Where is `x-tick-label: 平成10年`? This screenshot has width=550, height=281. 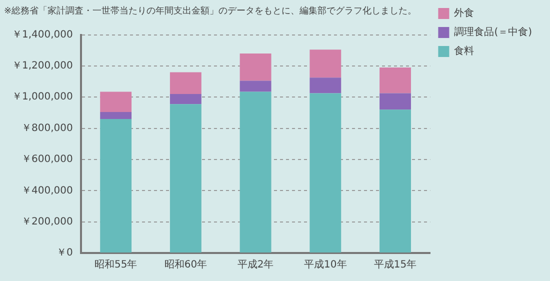
x-tick-label: 平成10年 is located at coordinates (325, 264).